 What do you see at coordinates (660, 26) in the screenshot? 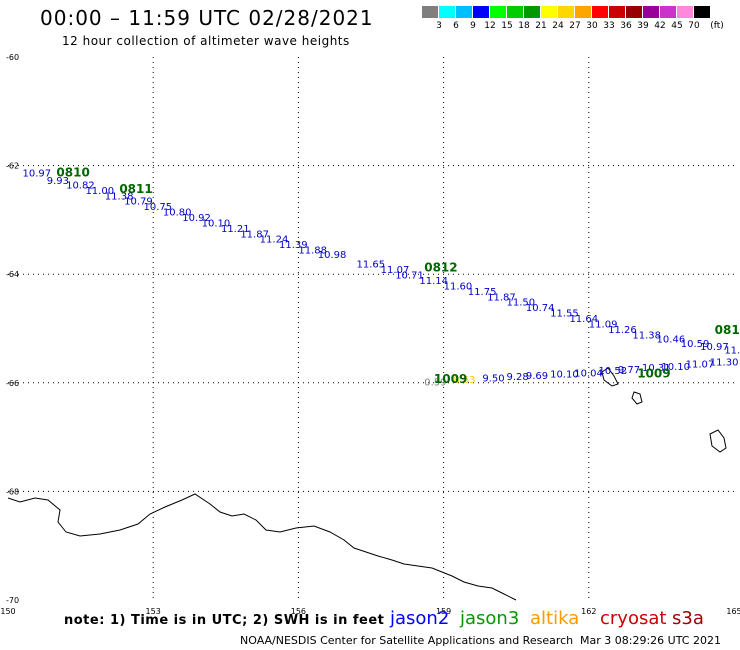
I see `legend-label: 42` at bounding box center [660, 26].